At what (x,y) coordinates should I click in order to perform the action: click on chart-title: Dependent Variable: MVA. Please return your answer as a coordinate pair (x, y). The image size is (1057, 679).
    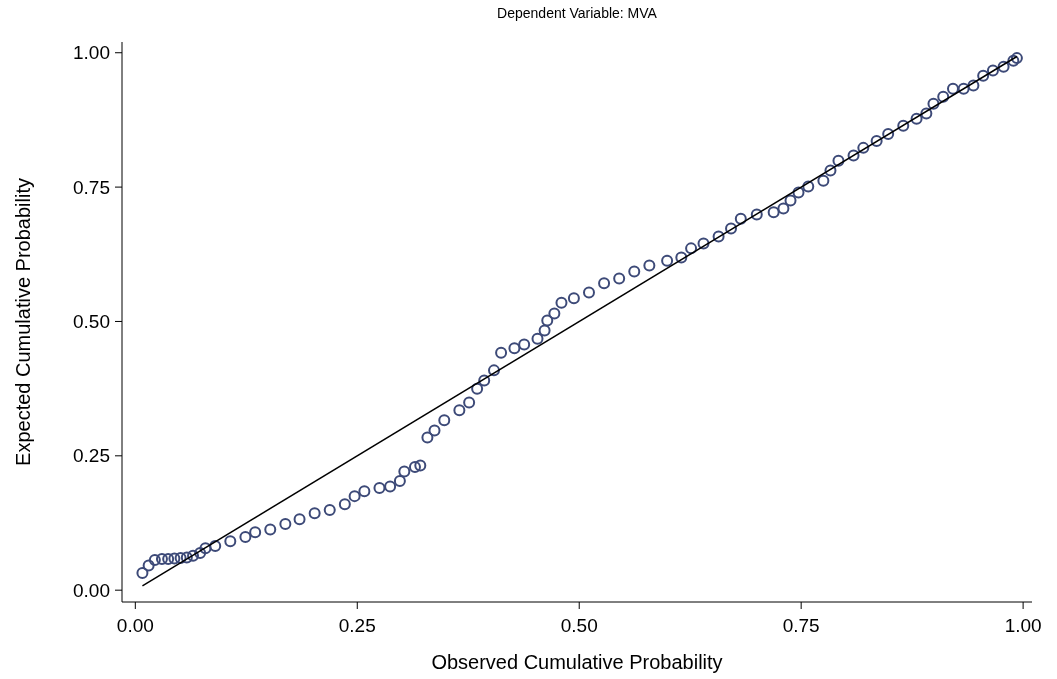
    Looking at the image, I should click on (577, 13).